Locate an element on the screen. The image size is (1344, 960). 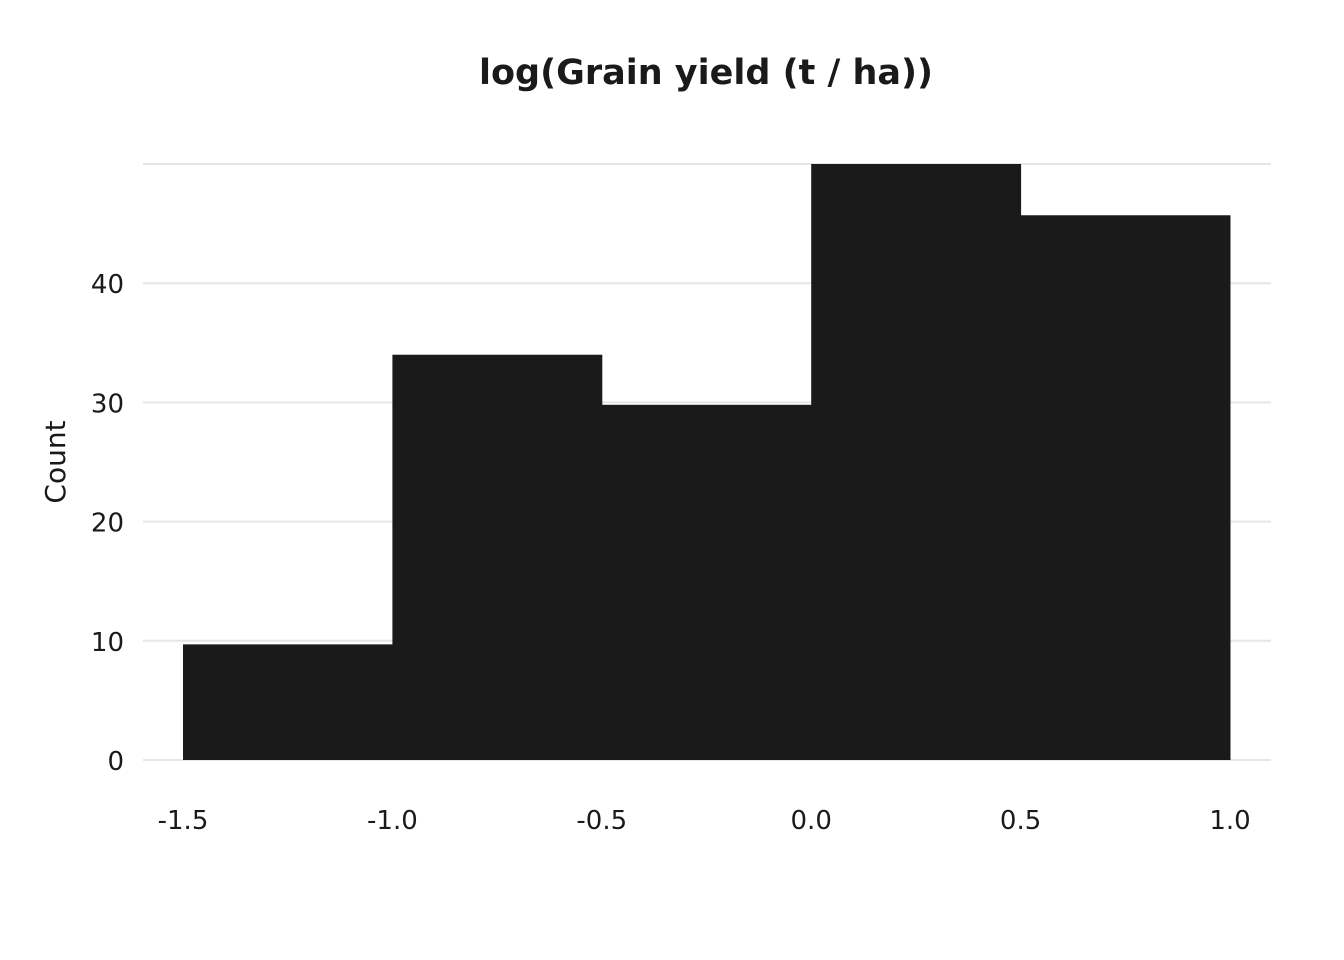
y-tick-label: 0 is located at coordinates (115, 762).